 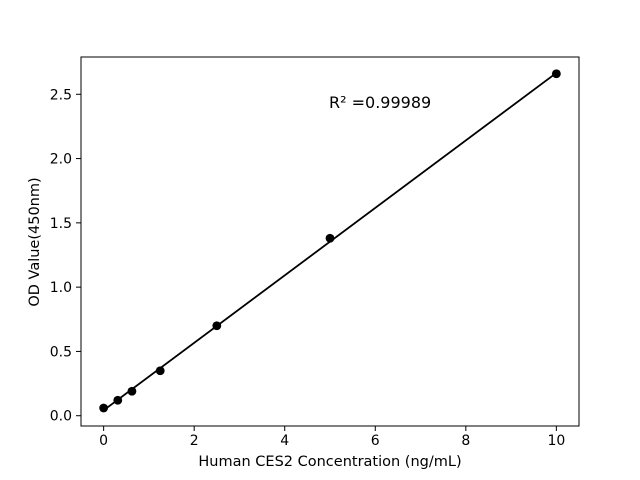 I want to click on x-tick-label: 2, so click(x=194, y=441).